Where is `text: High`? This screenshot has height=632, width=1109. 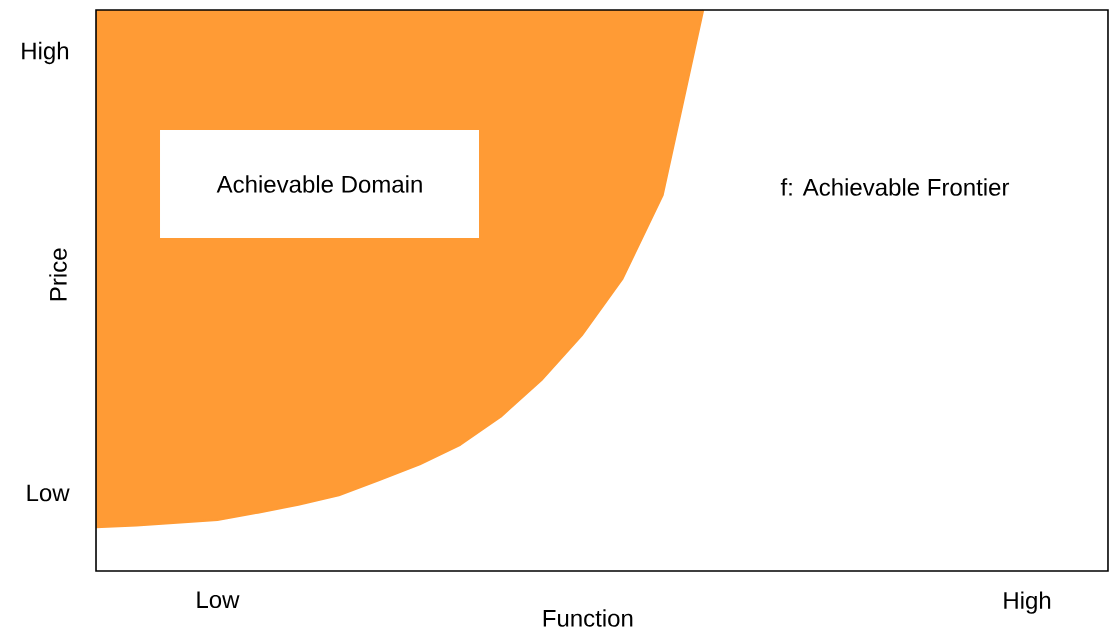 text: High is located at coordinates (45, 53).